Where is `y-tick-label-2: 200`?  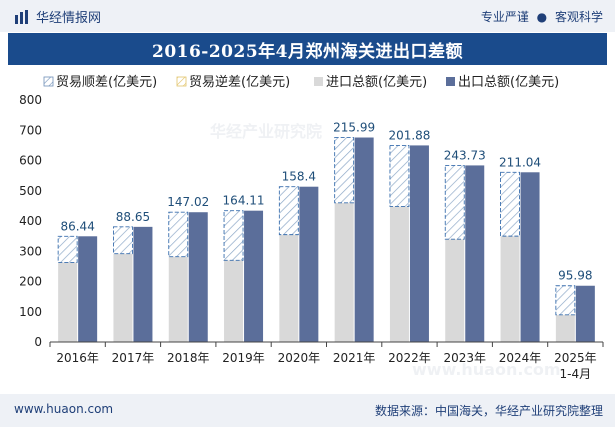 y-tick-label-2: 200 is located at coordinates (30, 282).